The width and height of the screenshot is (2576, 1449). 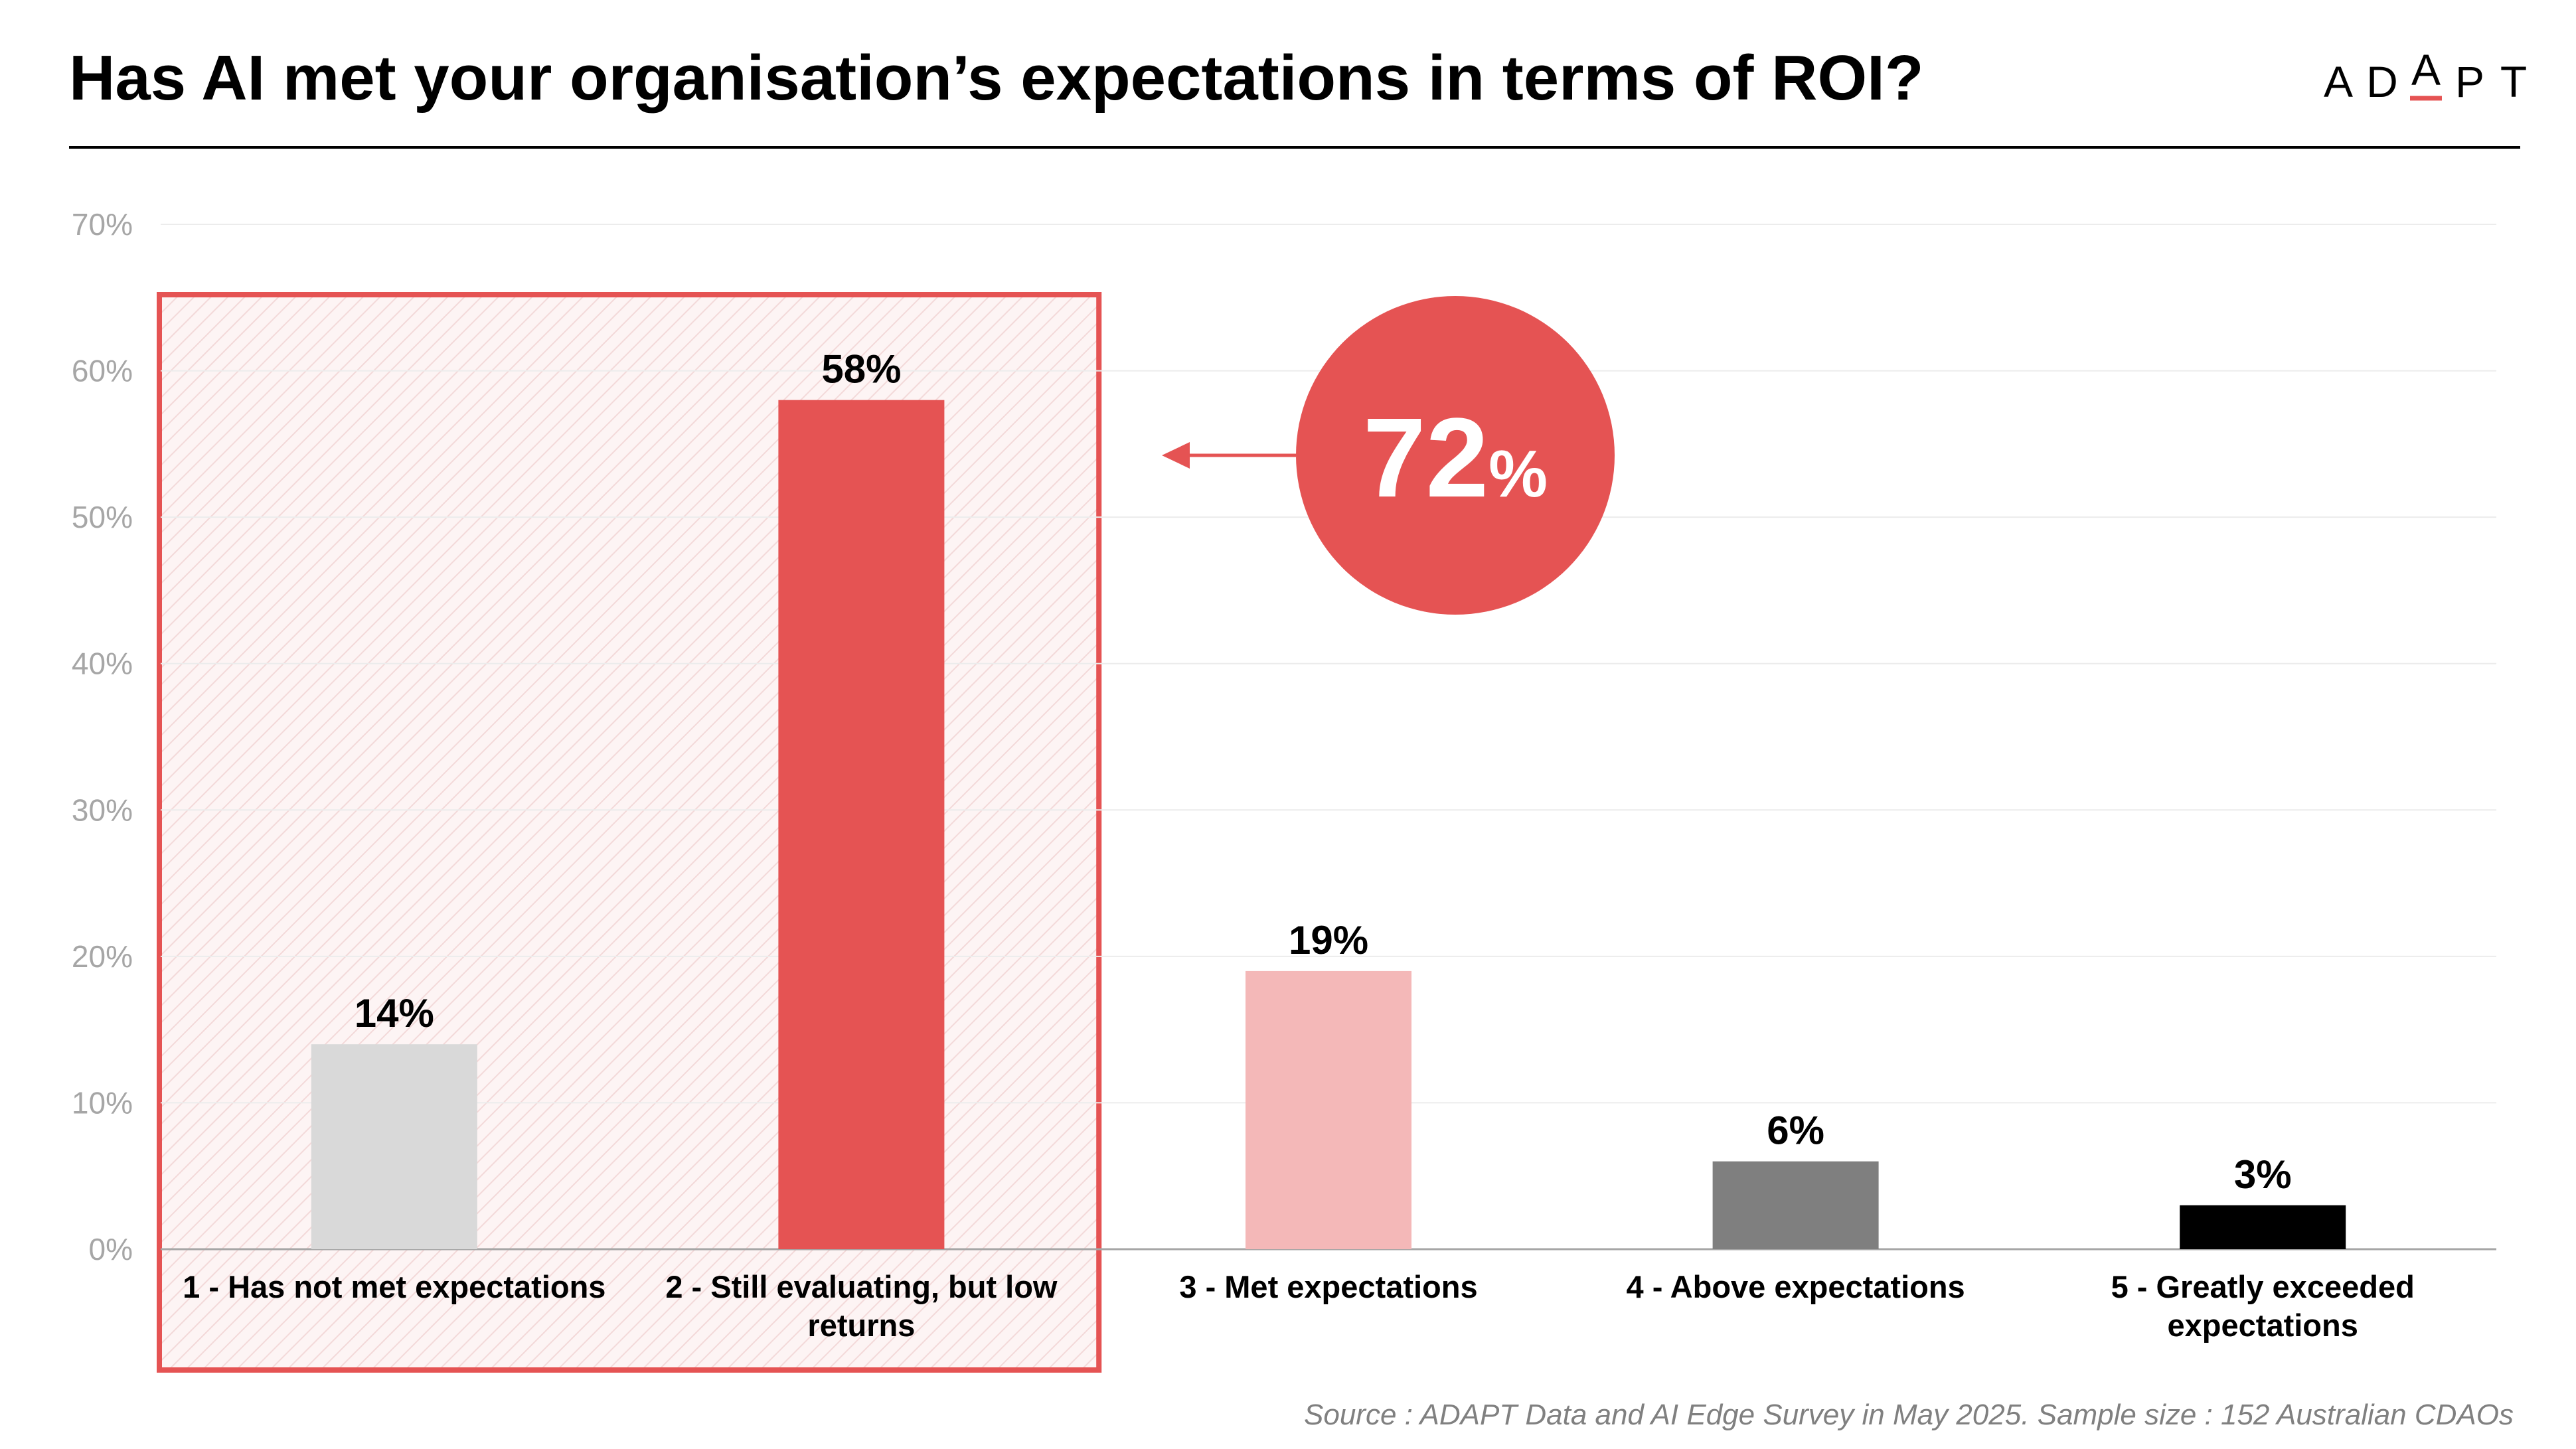 What do you see at coordinates (394, 1287) in the screenshot?
I see `category-label: 1 - Has not met expectations` at bounding box center [394, 1287].